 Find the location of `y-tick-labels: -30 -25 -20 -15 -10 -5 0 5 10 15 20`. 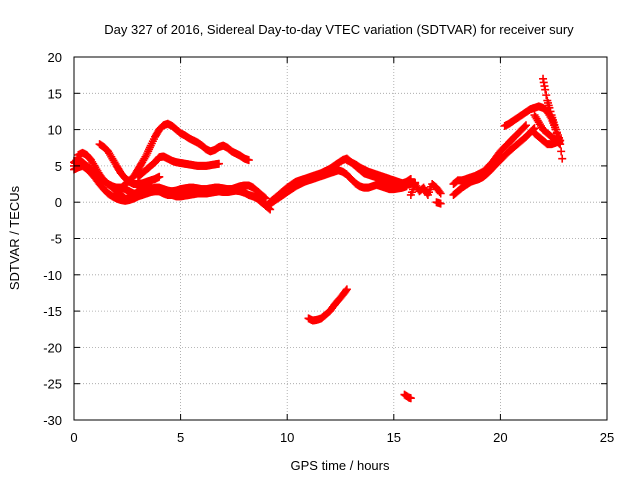

y-tick-labels: -30 -25 -20 -15 -10 -5 0 5 10 15 20 is located at coordinates (52, 239).